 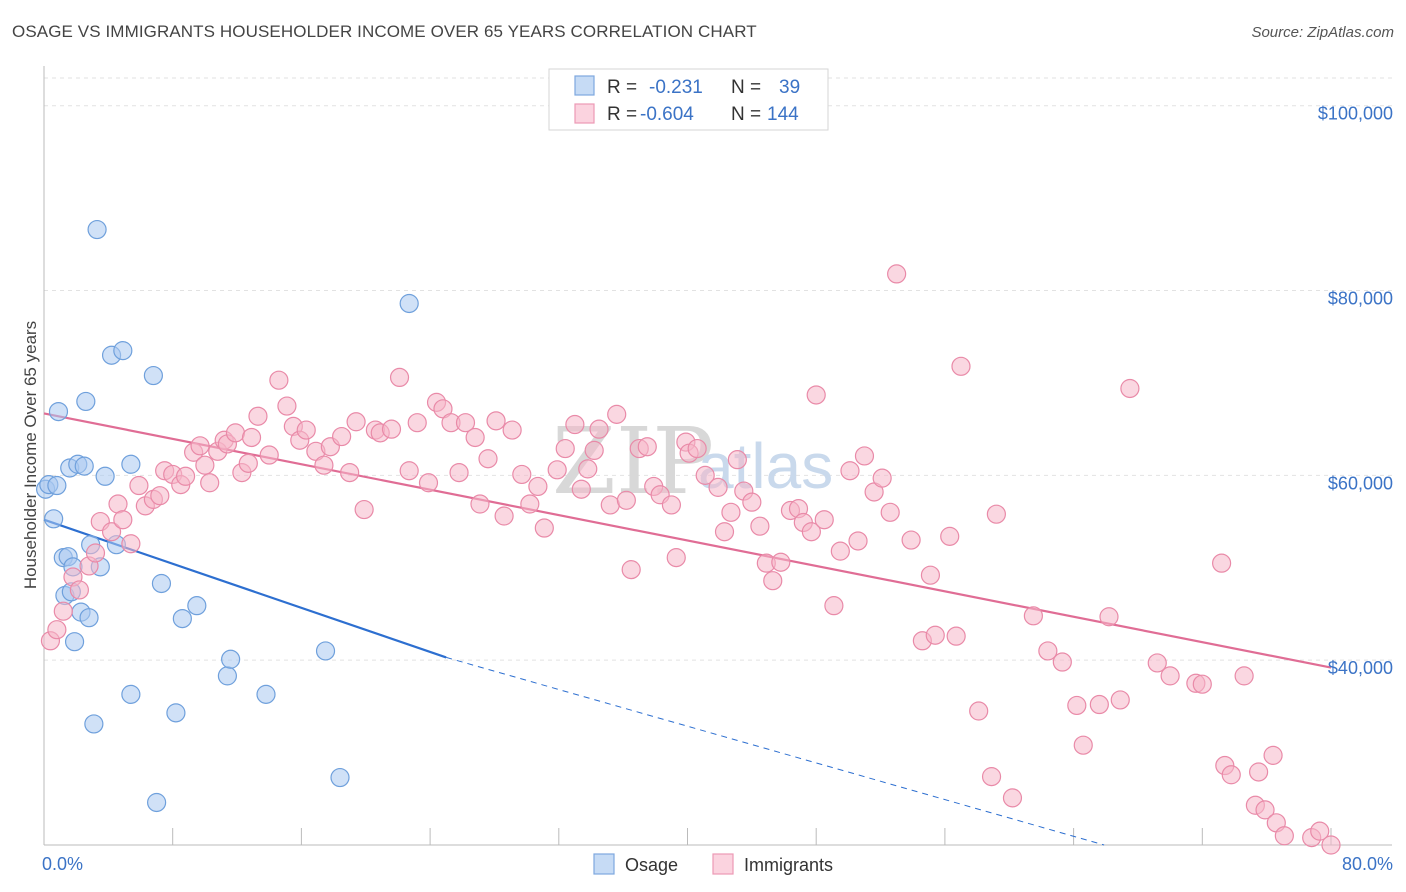 What do you see at coordinates (651, 865) in the screenshot?
I see `bottom-legend-osage: Osage` at bounding box center [651, 865].